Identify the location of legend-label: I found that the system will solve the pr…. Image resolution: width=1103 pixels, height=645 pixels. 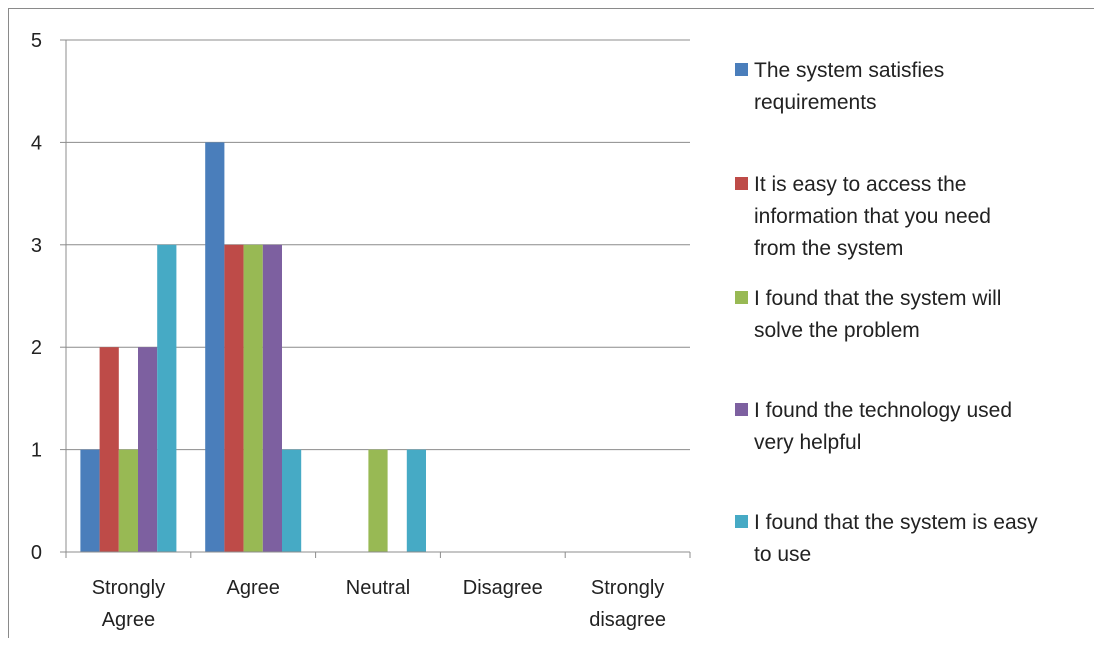
(919, 315).